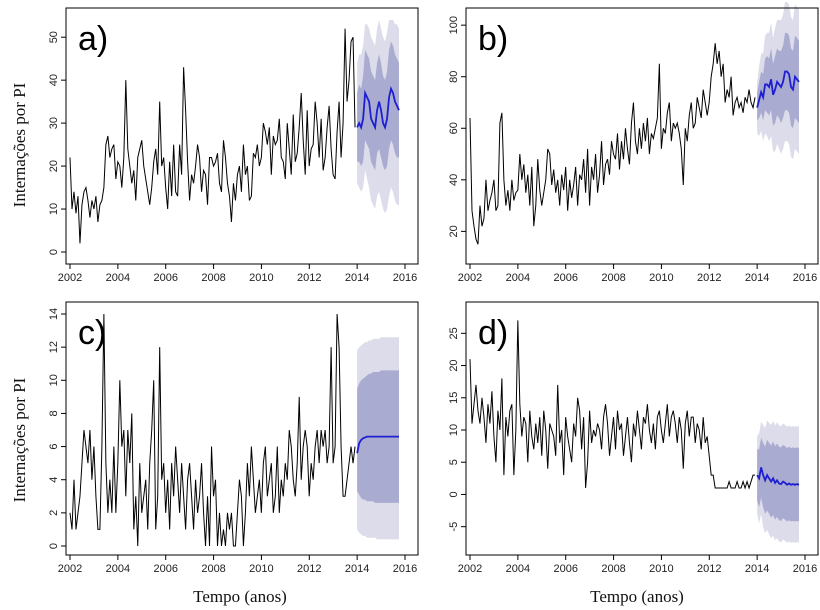  What do you see at coordinates (637, 596) in the screenshot?
I see `x-axis-title-right: Tempo (anos)` at bounding box center [637, 596].